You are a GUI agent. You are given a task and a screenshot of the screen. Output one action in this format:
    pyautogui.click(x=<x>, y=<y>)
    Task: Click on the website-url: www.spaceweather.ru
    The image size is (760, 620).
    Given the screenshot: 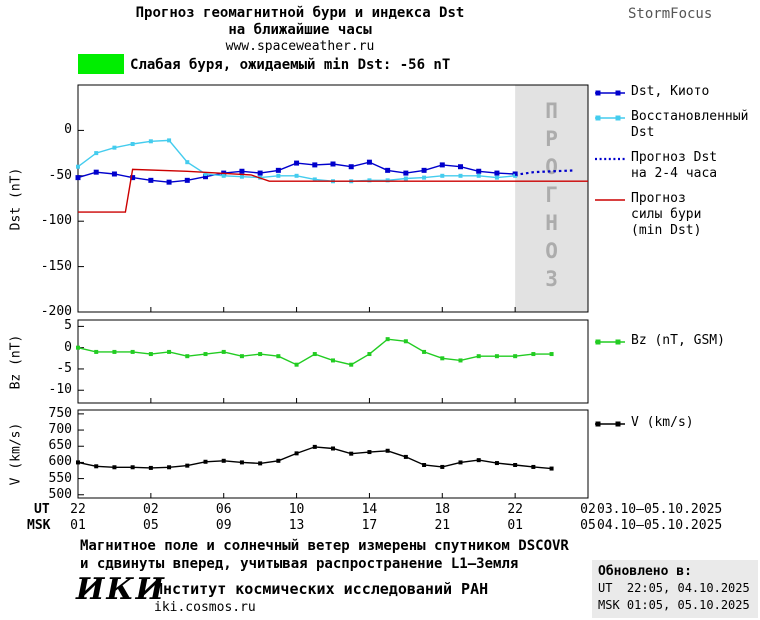 What is the action you would take?
    pyautogui.click(x=300, y=46)
    